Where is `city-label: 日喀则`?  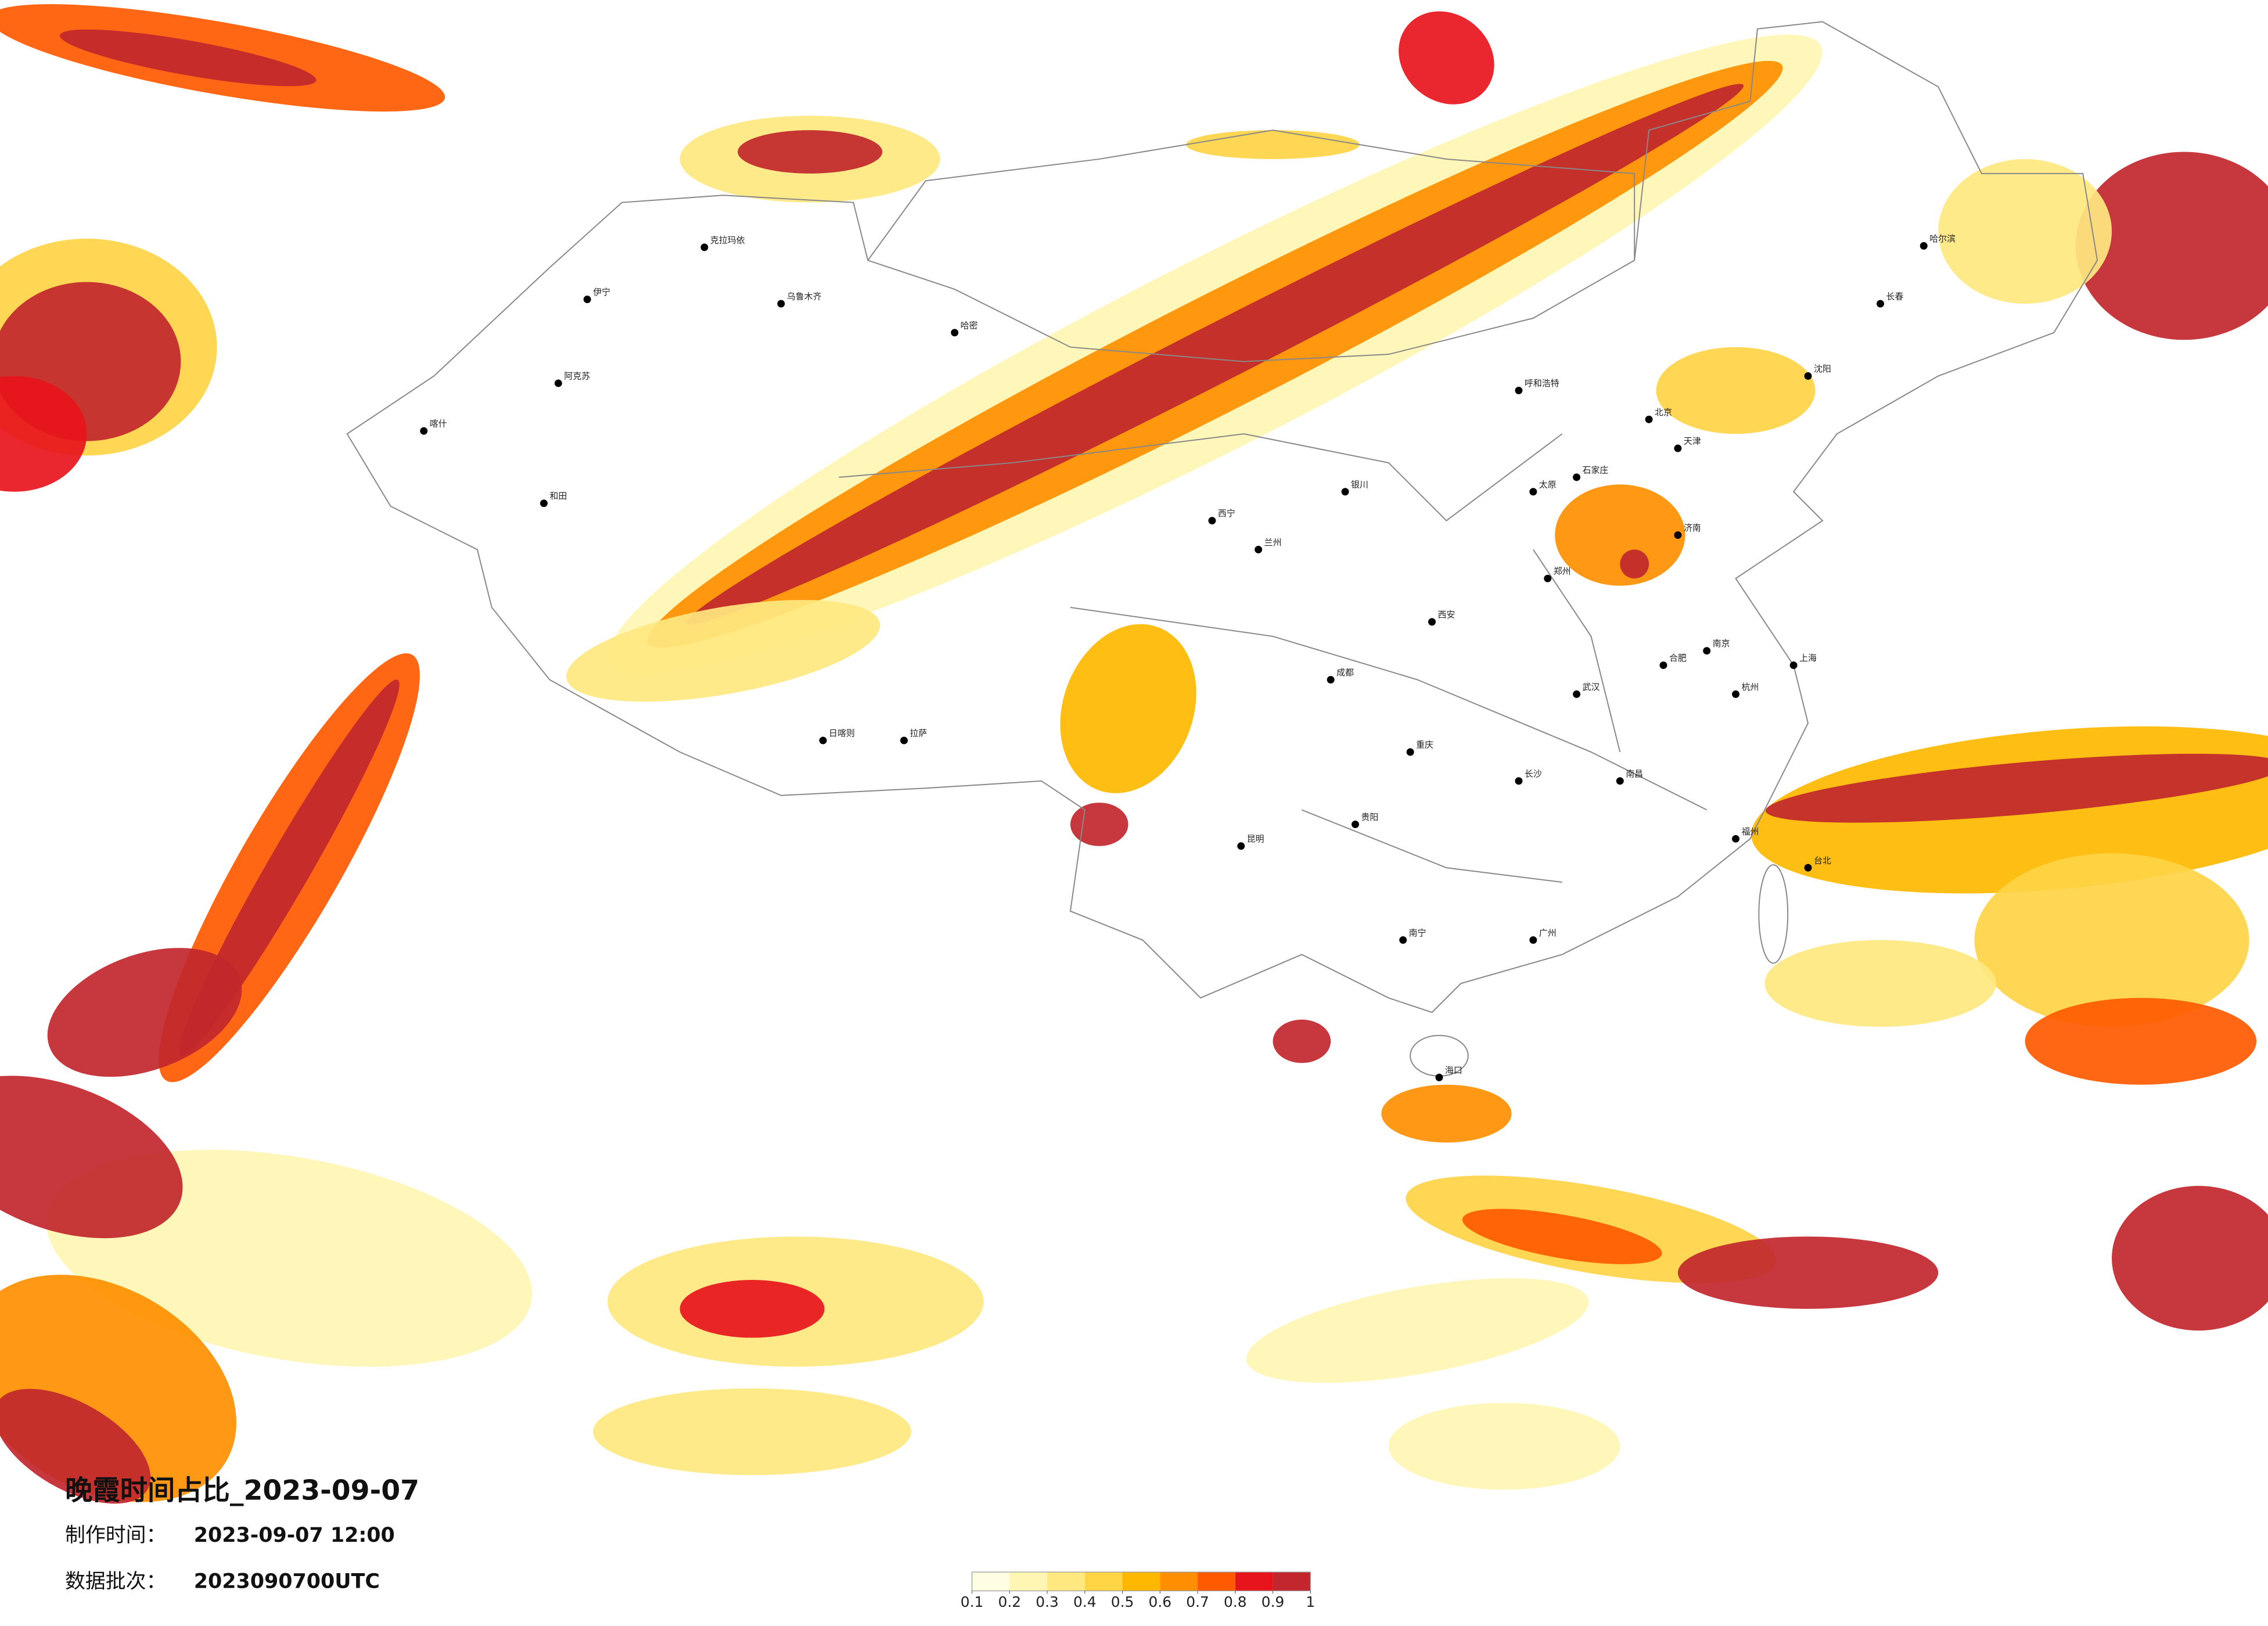
city-label: 日喀则 is located at coordinates (842, 733).